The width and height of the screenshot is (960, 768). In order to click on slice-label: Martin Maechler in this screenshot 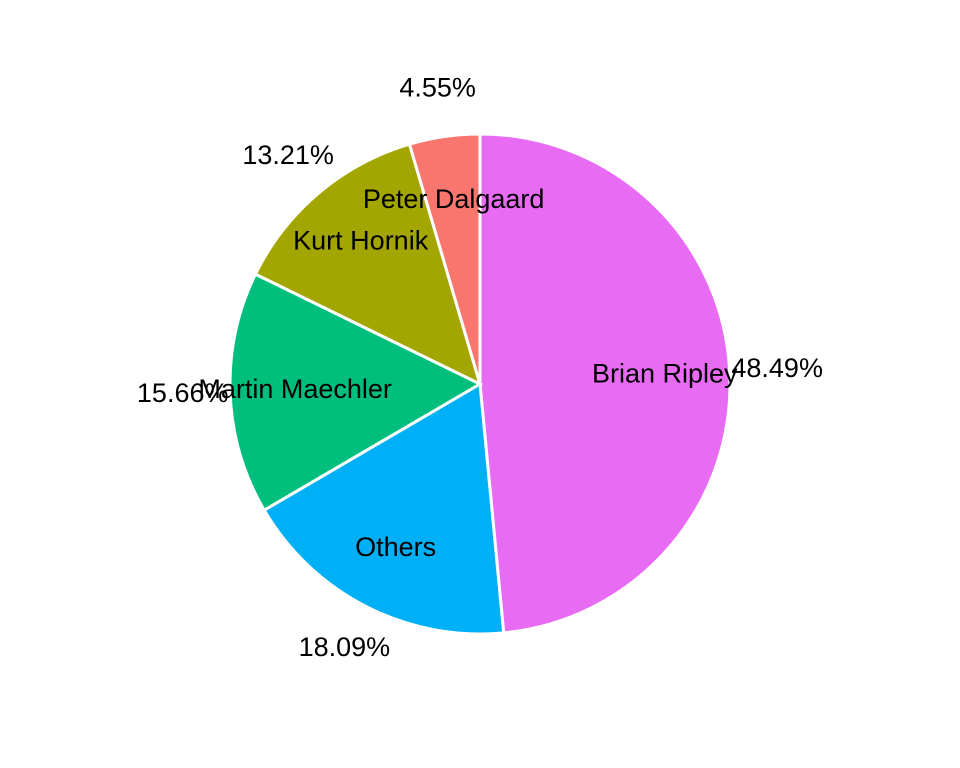, I will do `click(295, 389)`.